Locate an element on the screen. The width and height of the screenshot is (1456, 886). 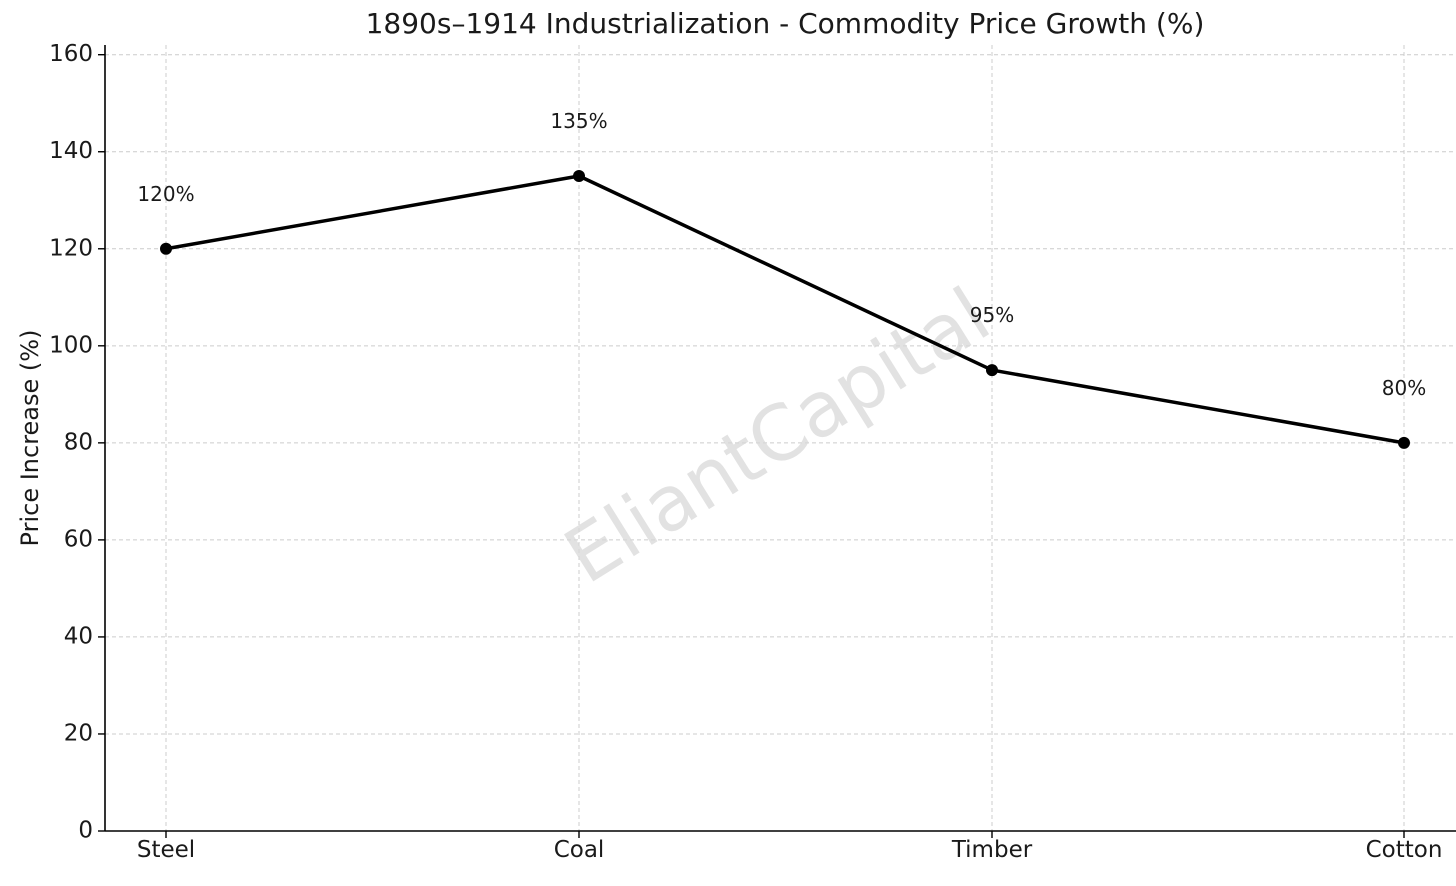
data-label: 80% is located at coordinates (1404, 388).